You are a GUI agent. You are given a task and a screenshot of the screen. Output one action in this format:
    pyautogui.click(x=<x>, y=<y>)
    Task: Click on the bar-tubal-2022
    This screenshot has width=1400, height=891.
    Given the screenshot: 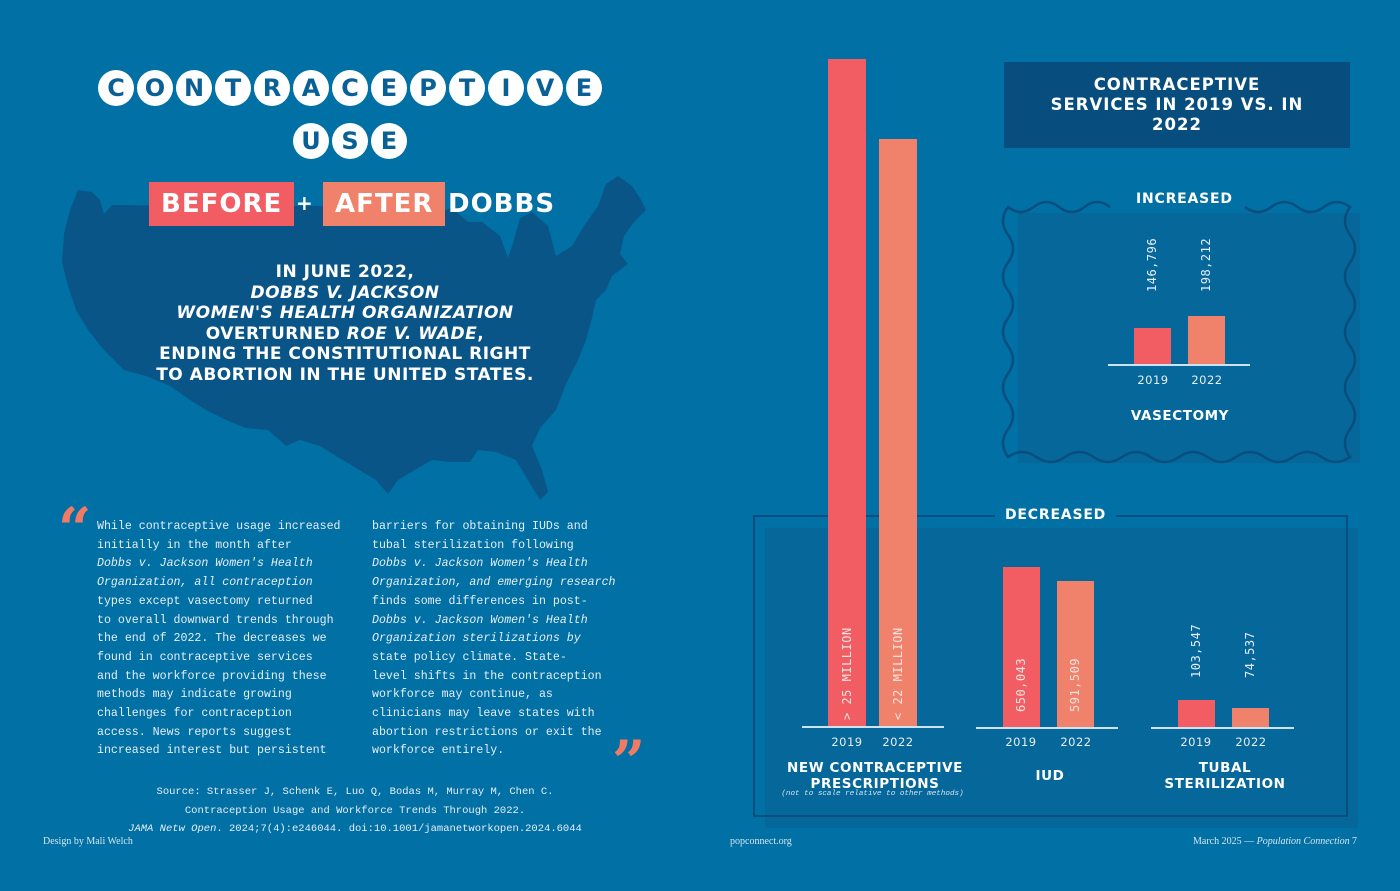 What is the action you would take?
    pyautogui.click(x=1250, y=717)
    